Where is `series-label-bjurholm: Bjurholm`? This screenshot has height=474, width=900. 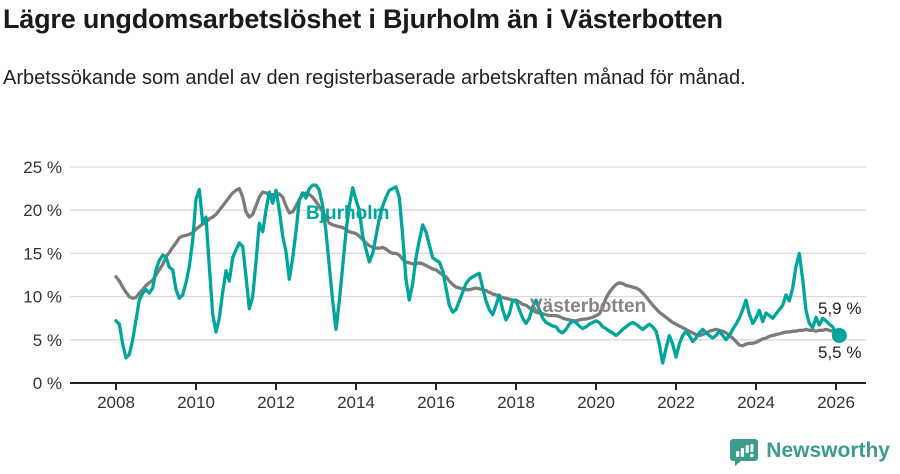
series-label-bjurholm: Bjurholm is located at coordinates (348, 213).